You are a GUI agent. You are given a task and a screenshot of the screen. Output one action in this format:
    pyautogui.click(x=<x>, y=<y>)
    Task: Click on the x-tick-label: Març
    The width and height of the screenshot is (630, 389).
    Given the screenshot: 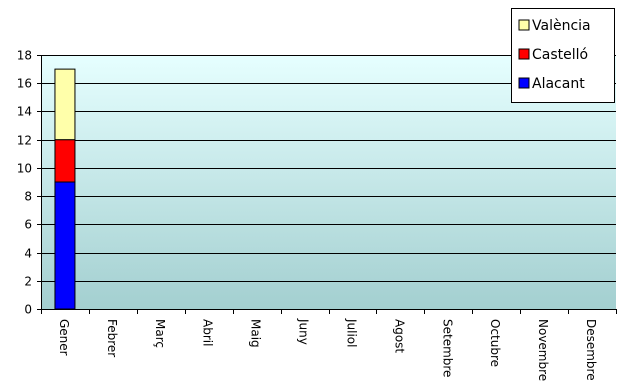 What is the action you would take?
    pyautogui.click(x=160, y=333)
    